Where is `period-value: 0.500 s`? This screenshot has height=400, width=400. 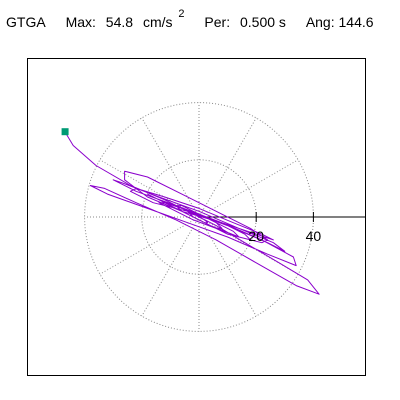 period-value: 0.500 s is located at coordinates (262, 22).